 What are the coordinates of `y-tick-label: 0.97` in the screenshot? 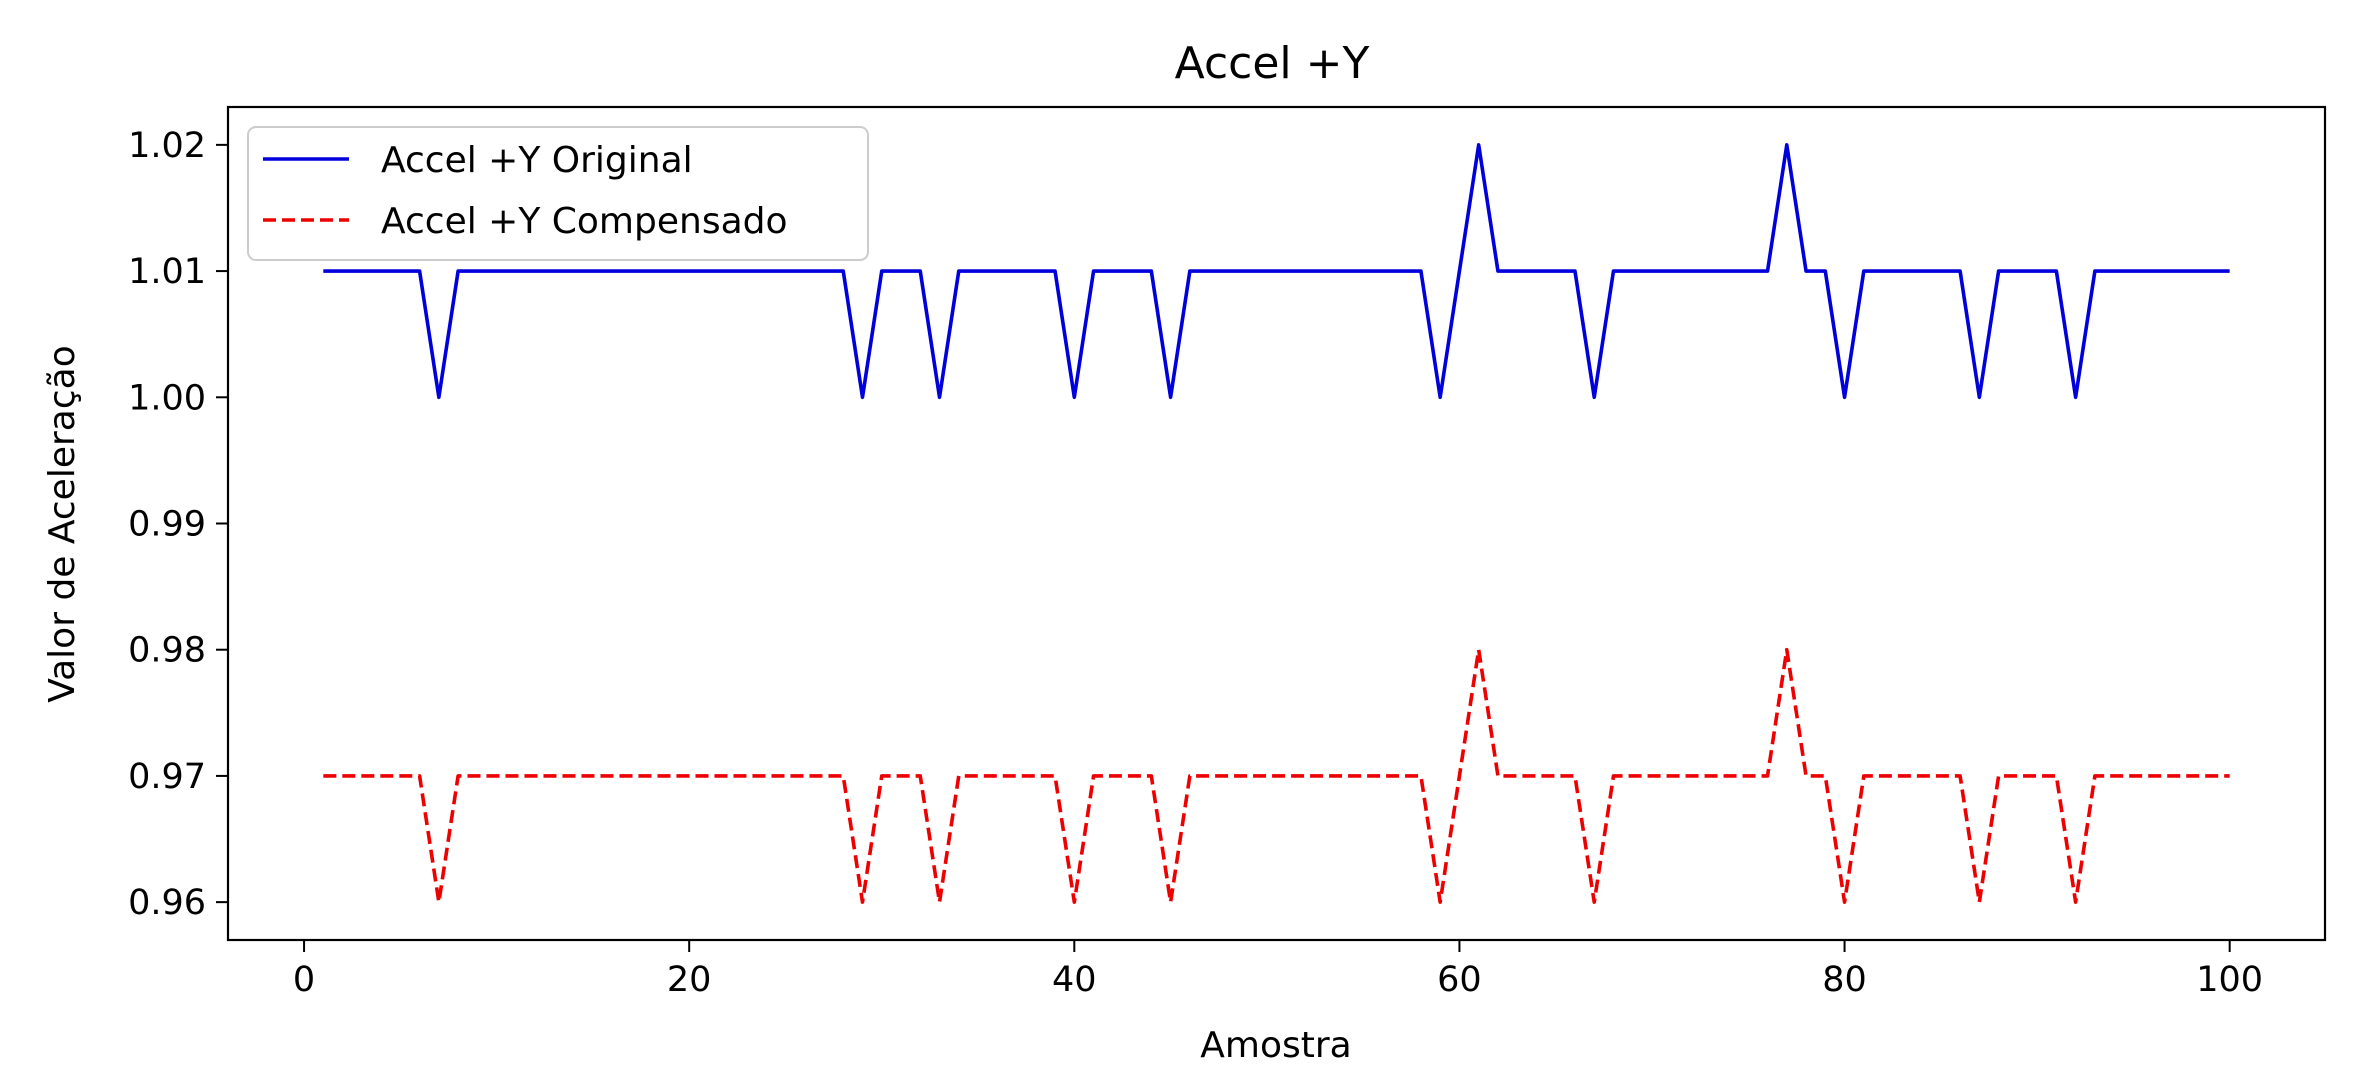 It's located at (167, 777).